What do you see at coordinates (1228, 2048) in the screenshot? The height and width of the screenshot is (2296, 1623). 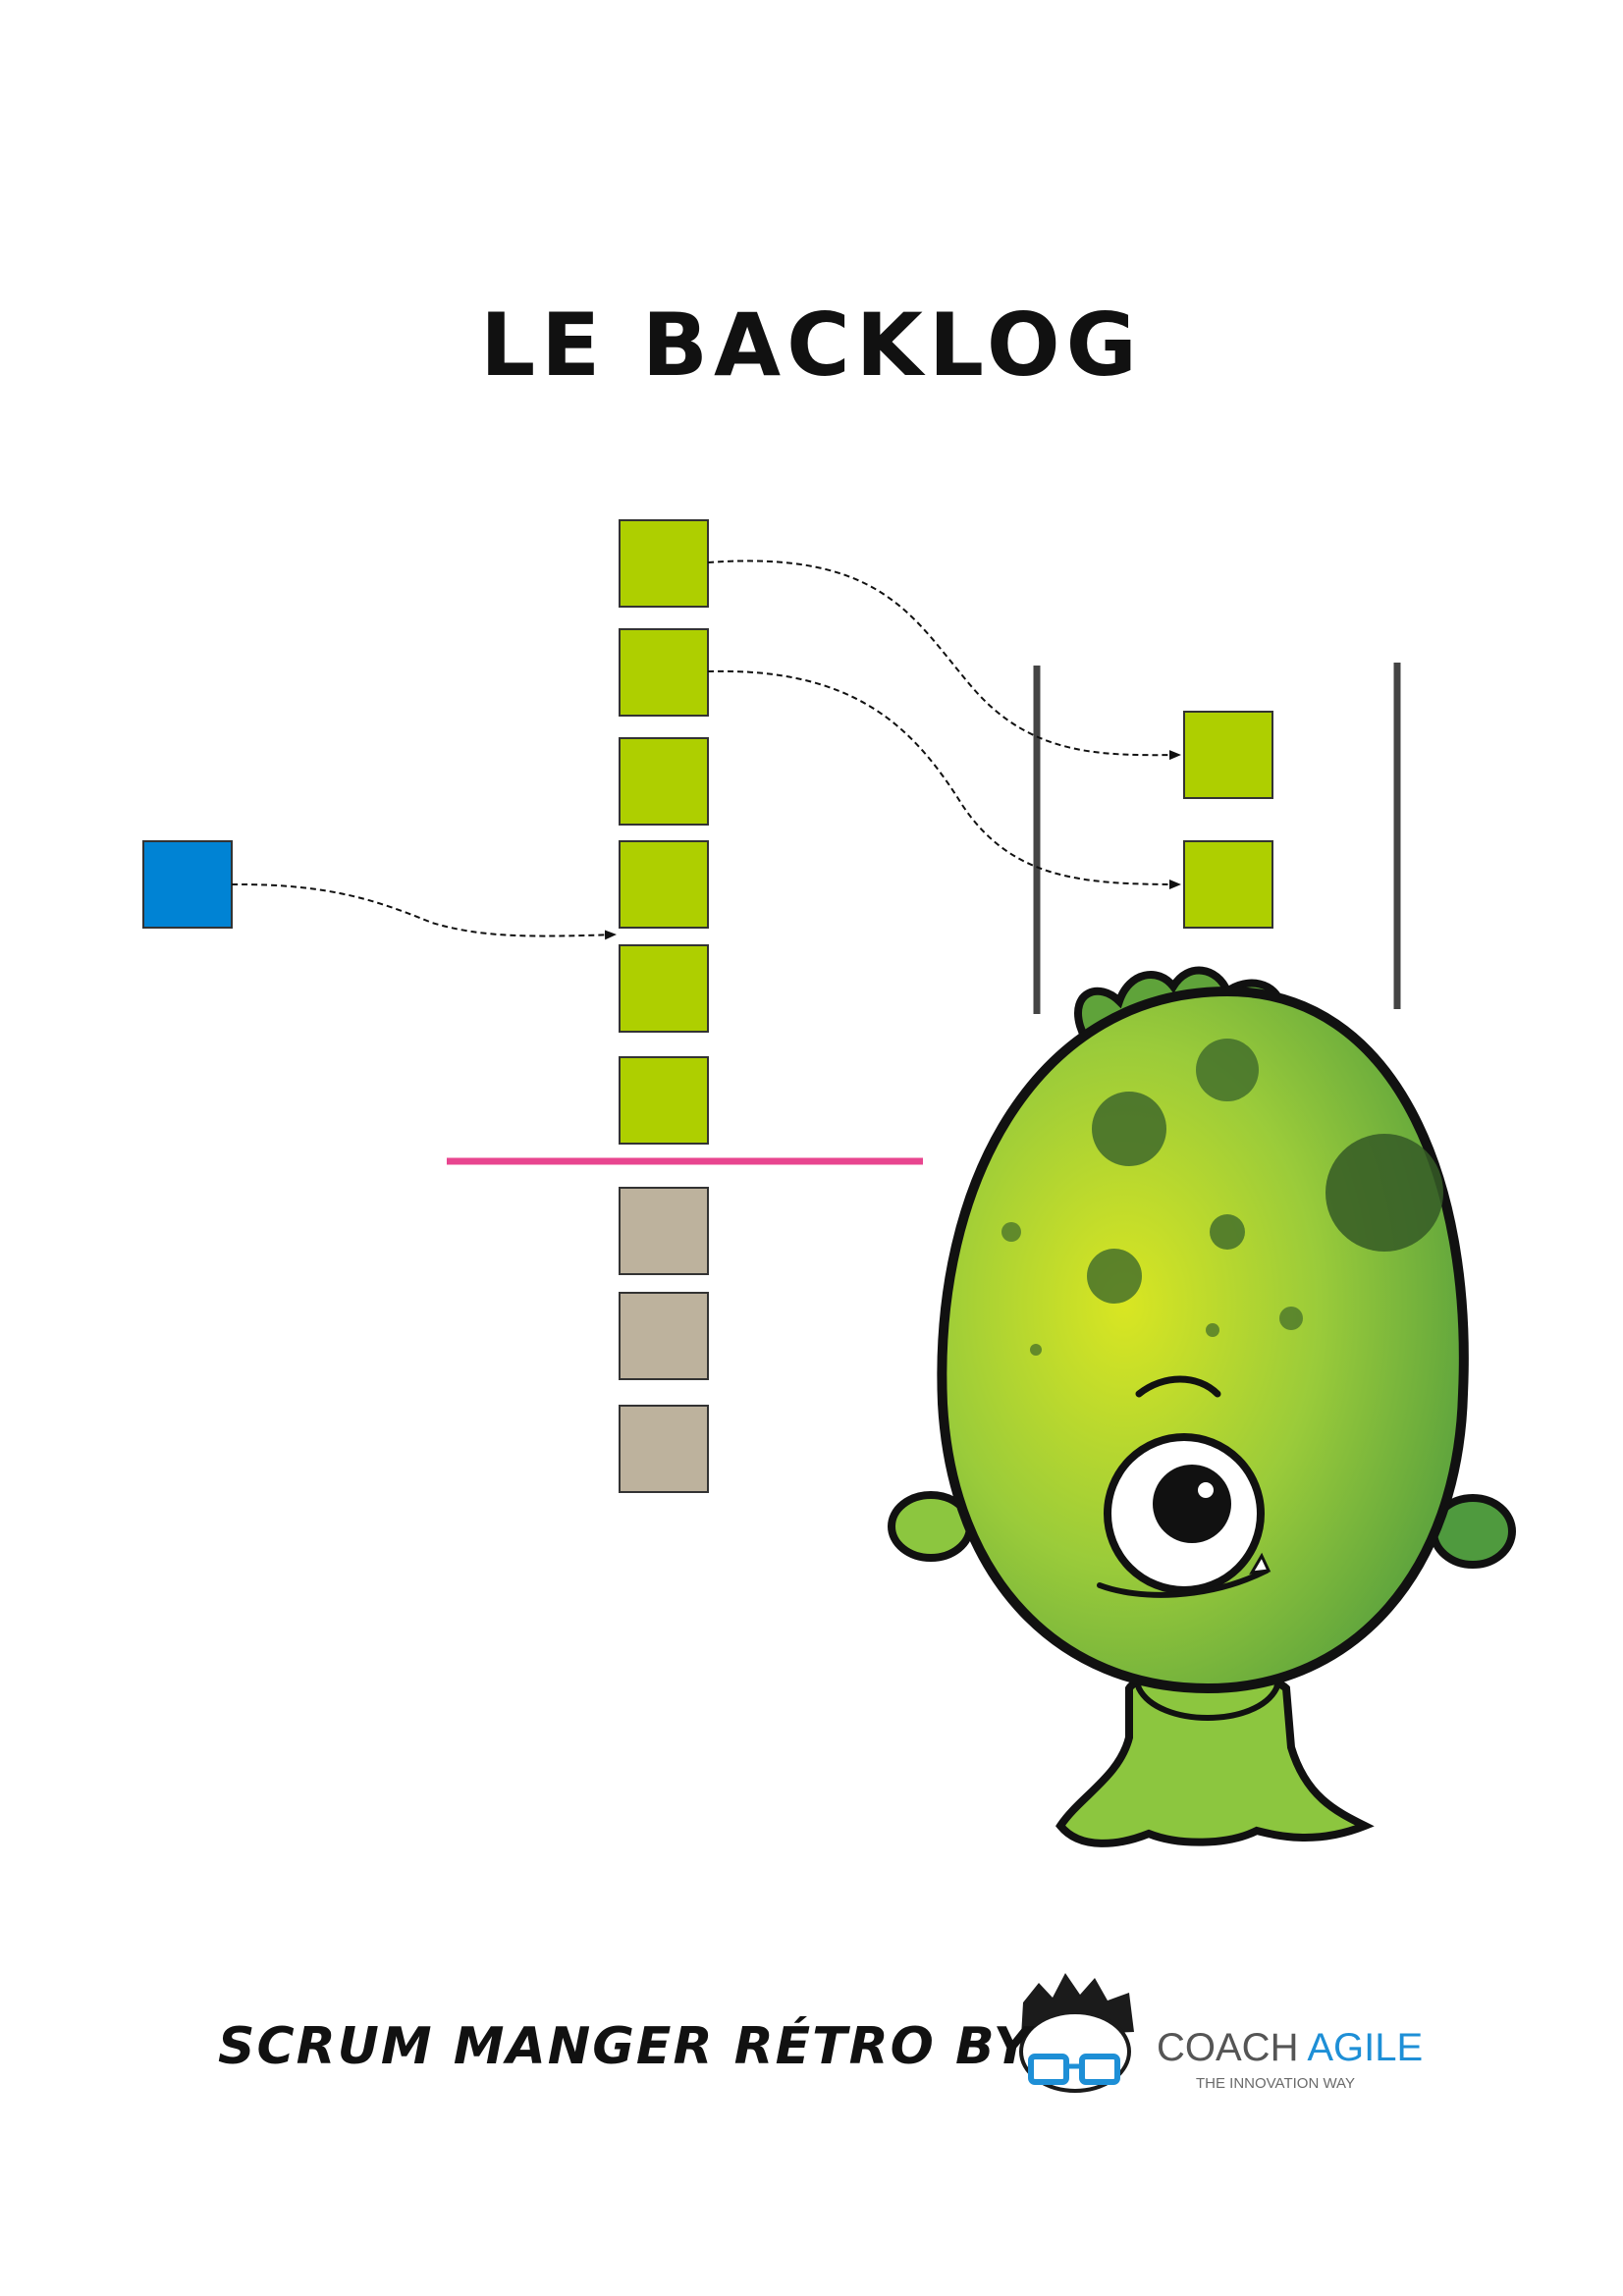 I see `brand-name-first: COACH` at bounding box center [1228, 2048].